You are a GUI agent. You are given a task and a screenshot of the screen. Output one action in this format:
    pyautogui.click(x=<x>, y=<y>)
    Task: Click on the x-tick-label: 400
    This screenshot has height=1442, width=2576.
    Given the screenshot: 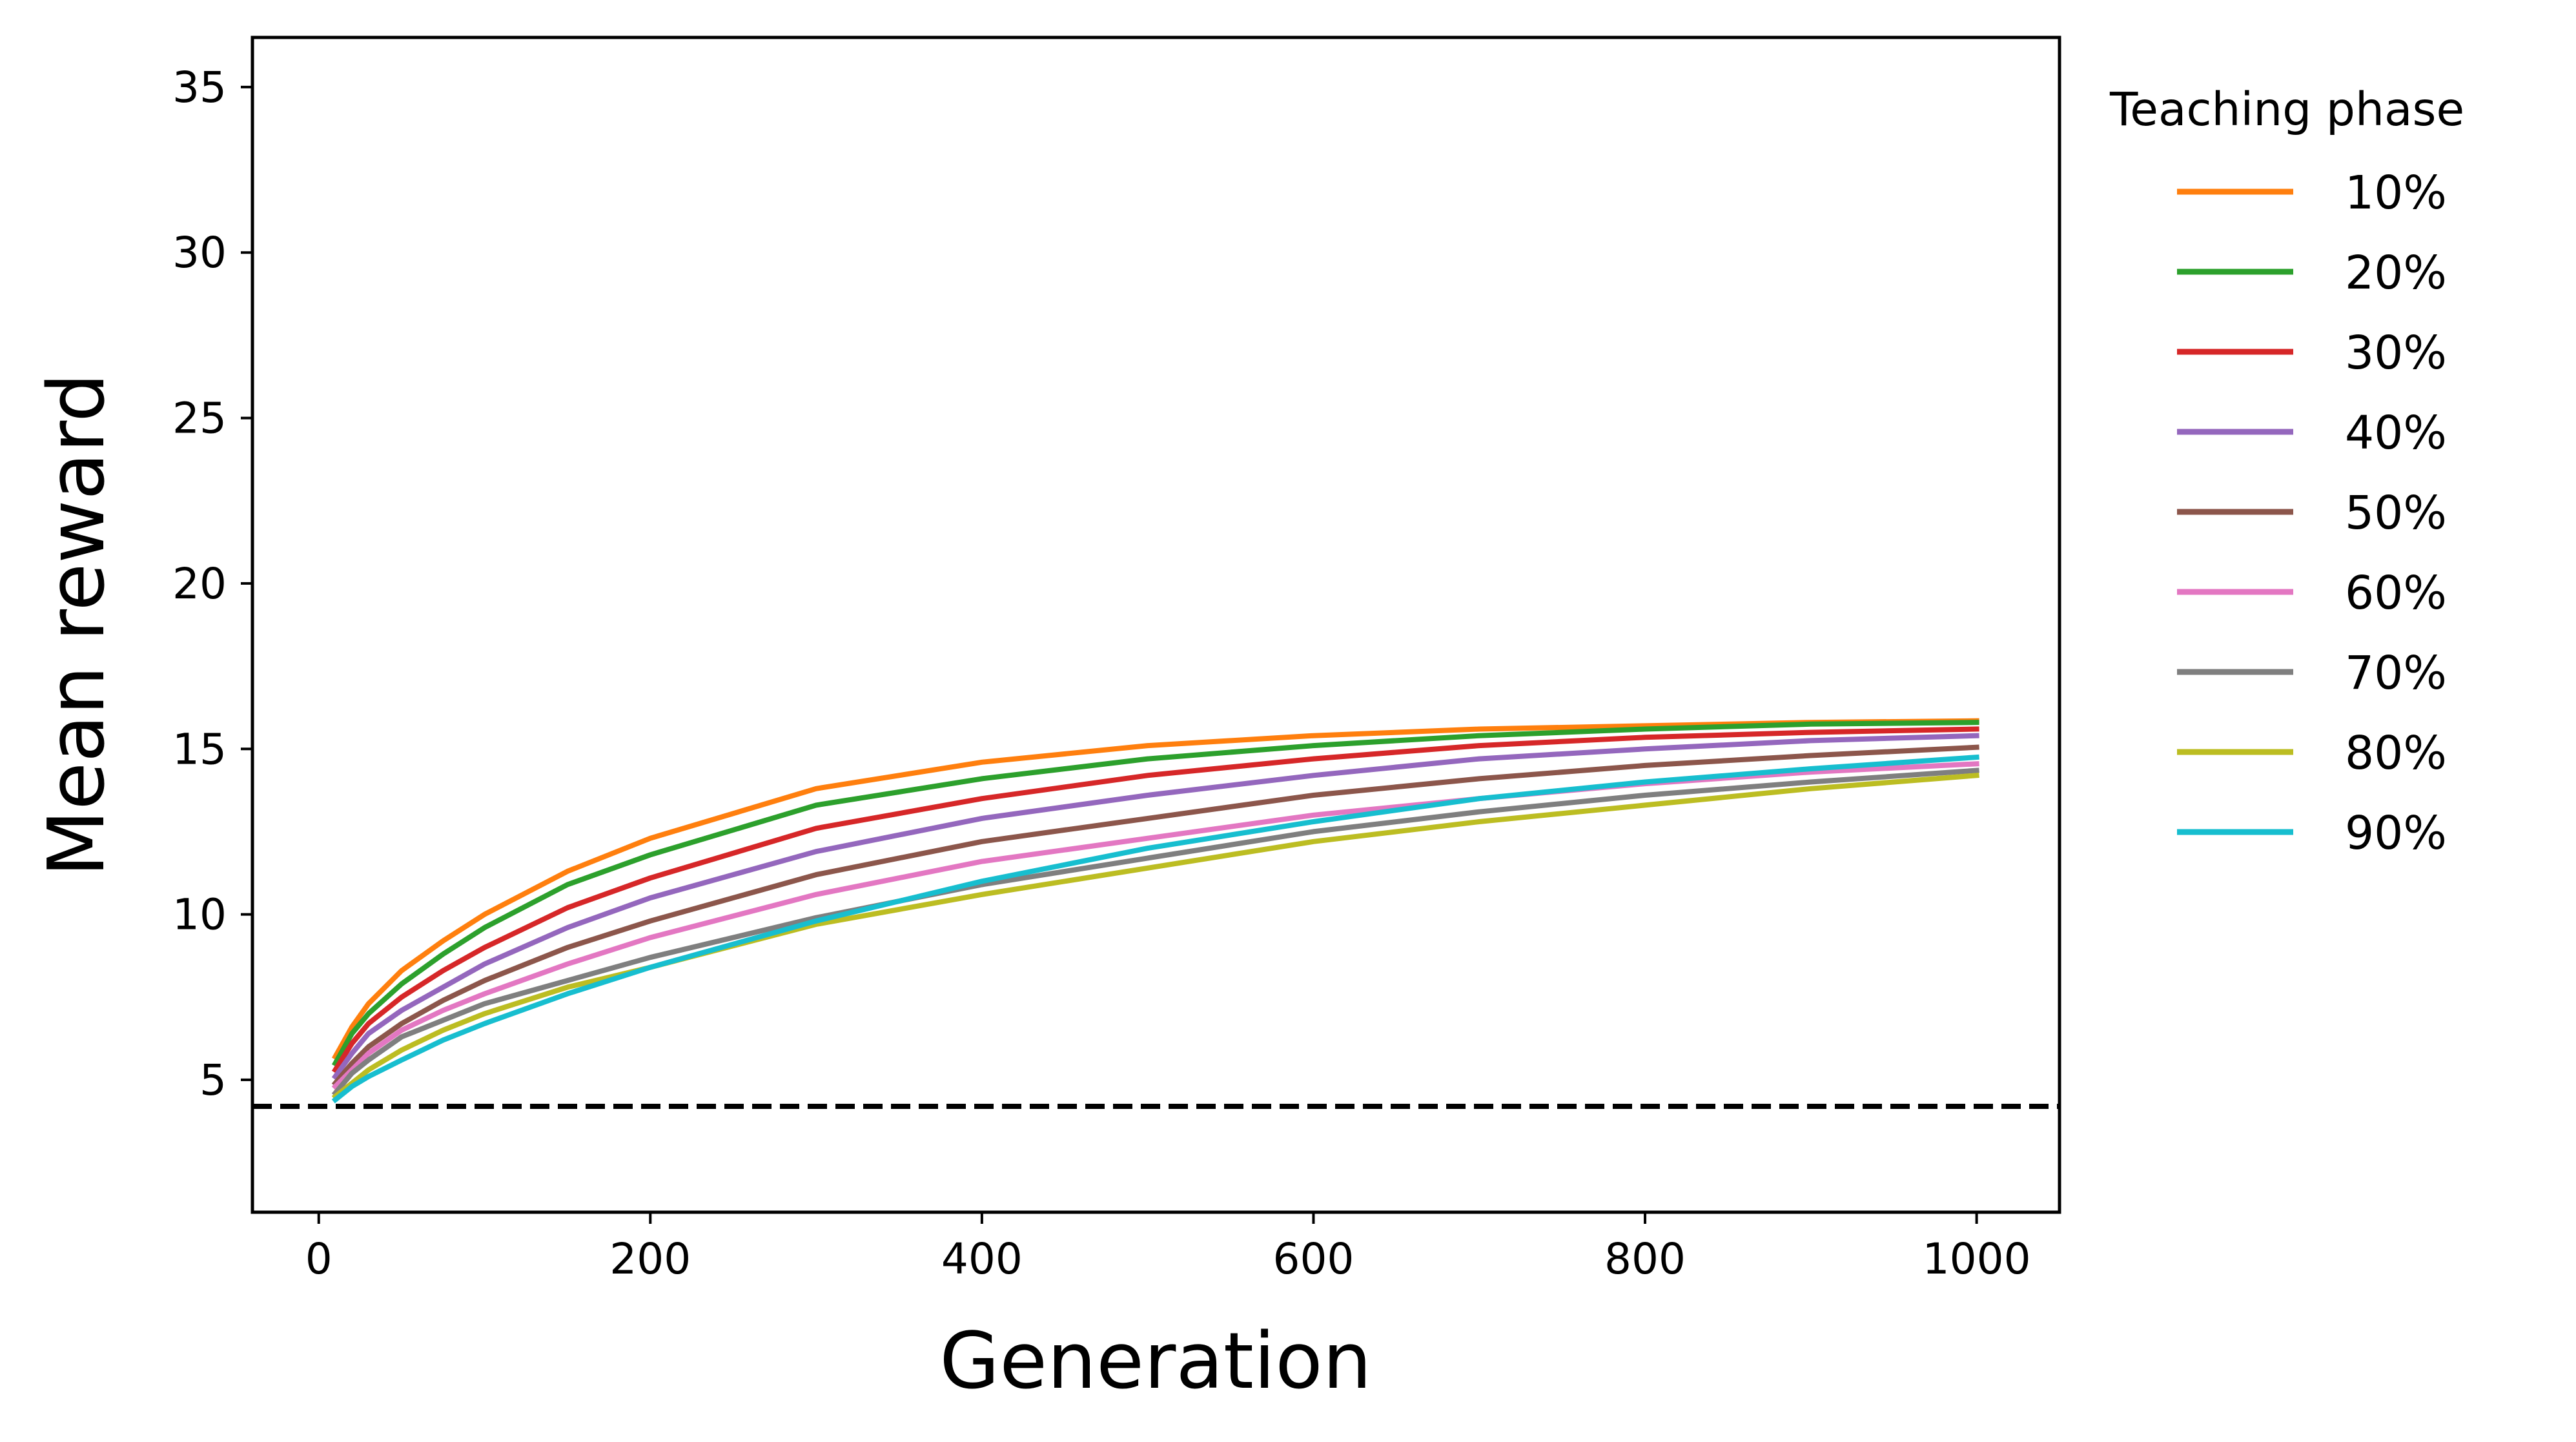 What is the action you would take?
    pyautogui.click(x=982, y=1259)
    